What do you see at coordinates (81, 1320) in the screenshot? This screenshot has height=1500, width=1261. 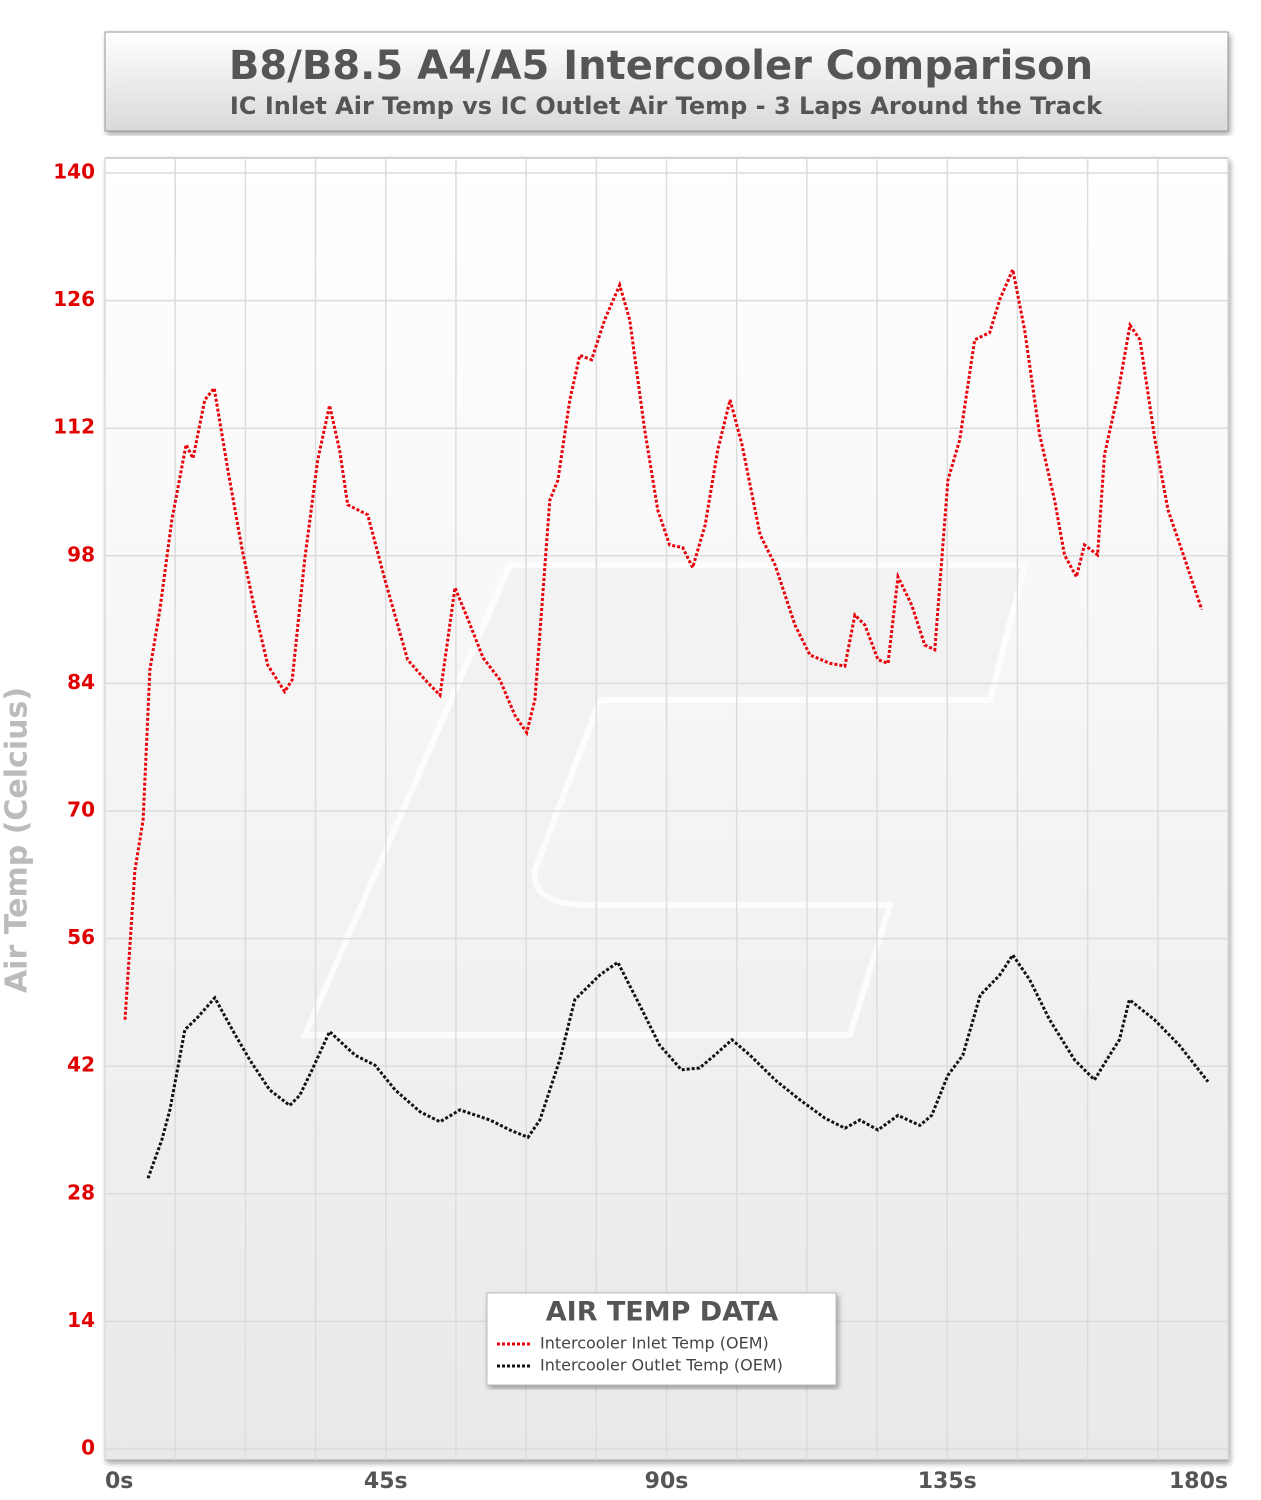 I see `y-tick-label: 14` at bounding box center [81, 1320].